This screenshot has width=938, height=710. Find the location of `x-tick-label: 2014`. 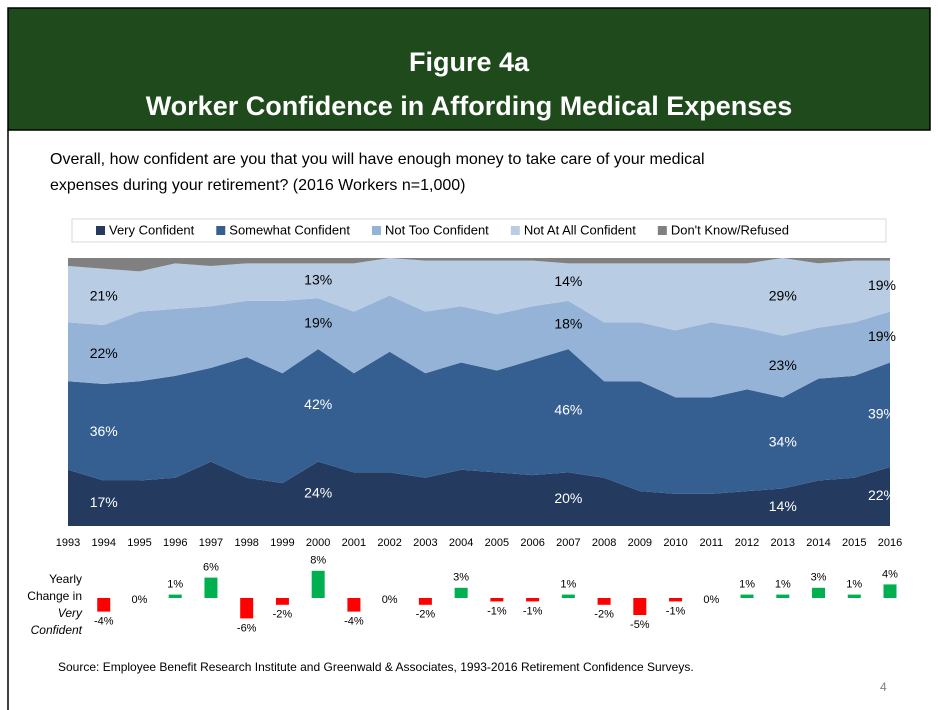

x-tick-label: 2014 is located at coordinates (818, 543).